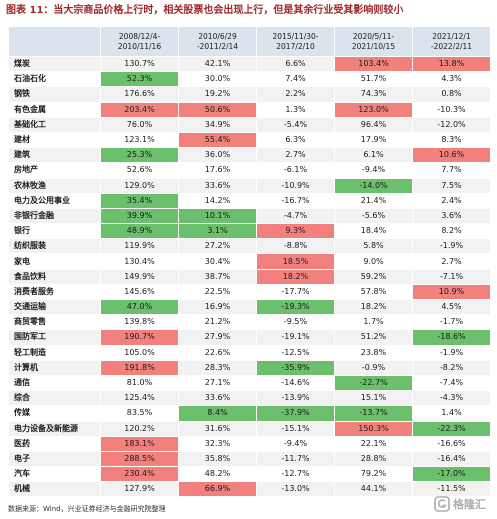  Describe the element at coordinates (217, 428) in the screenshot. I see `return-value-cell: 31.6%` at that location.